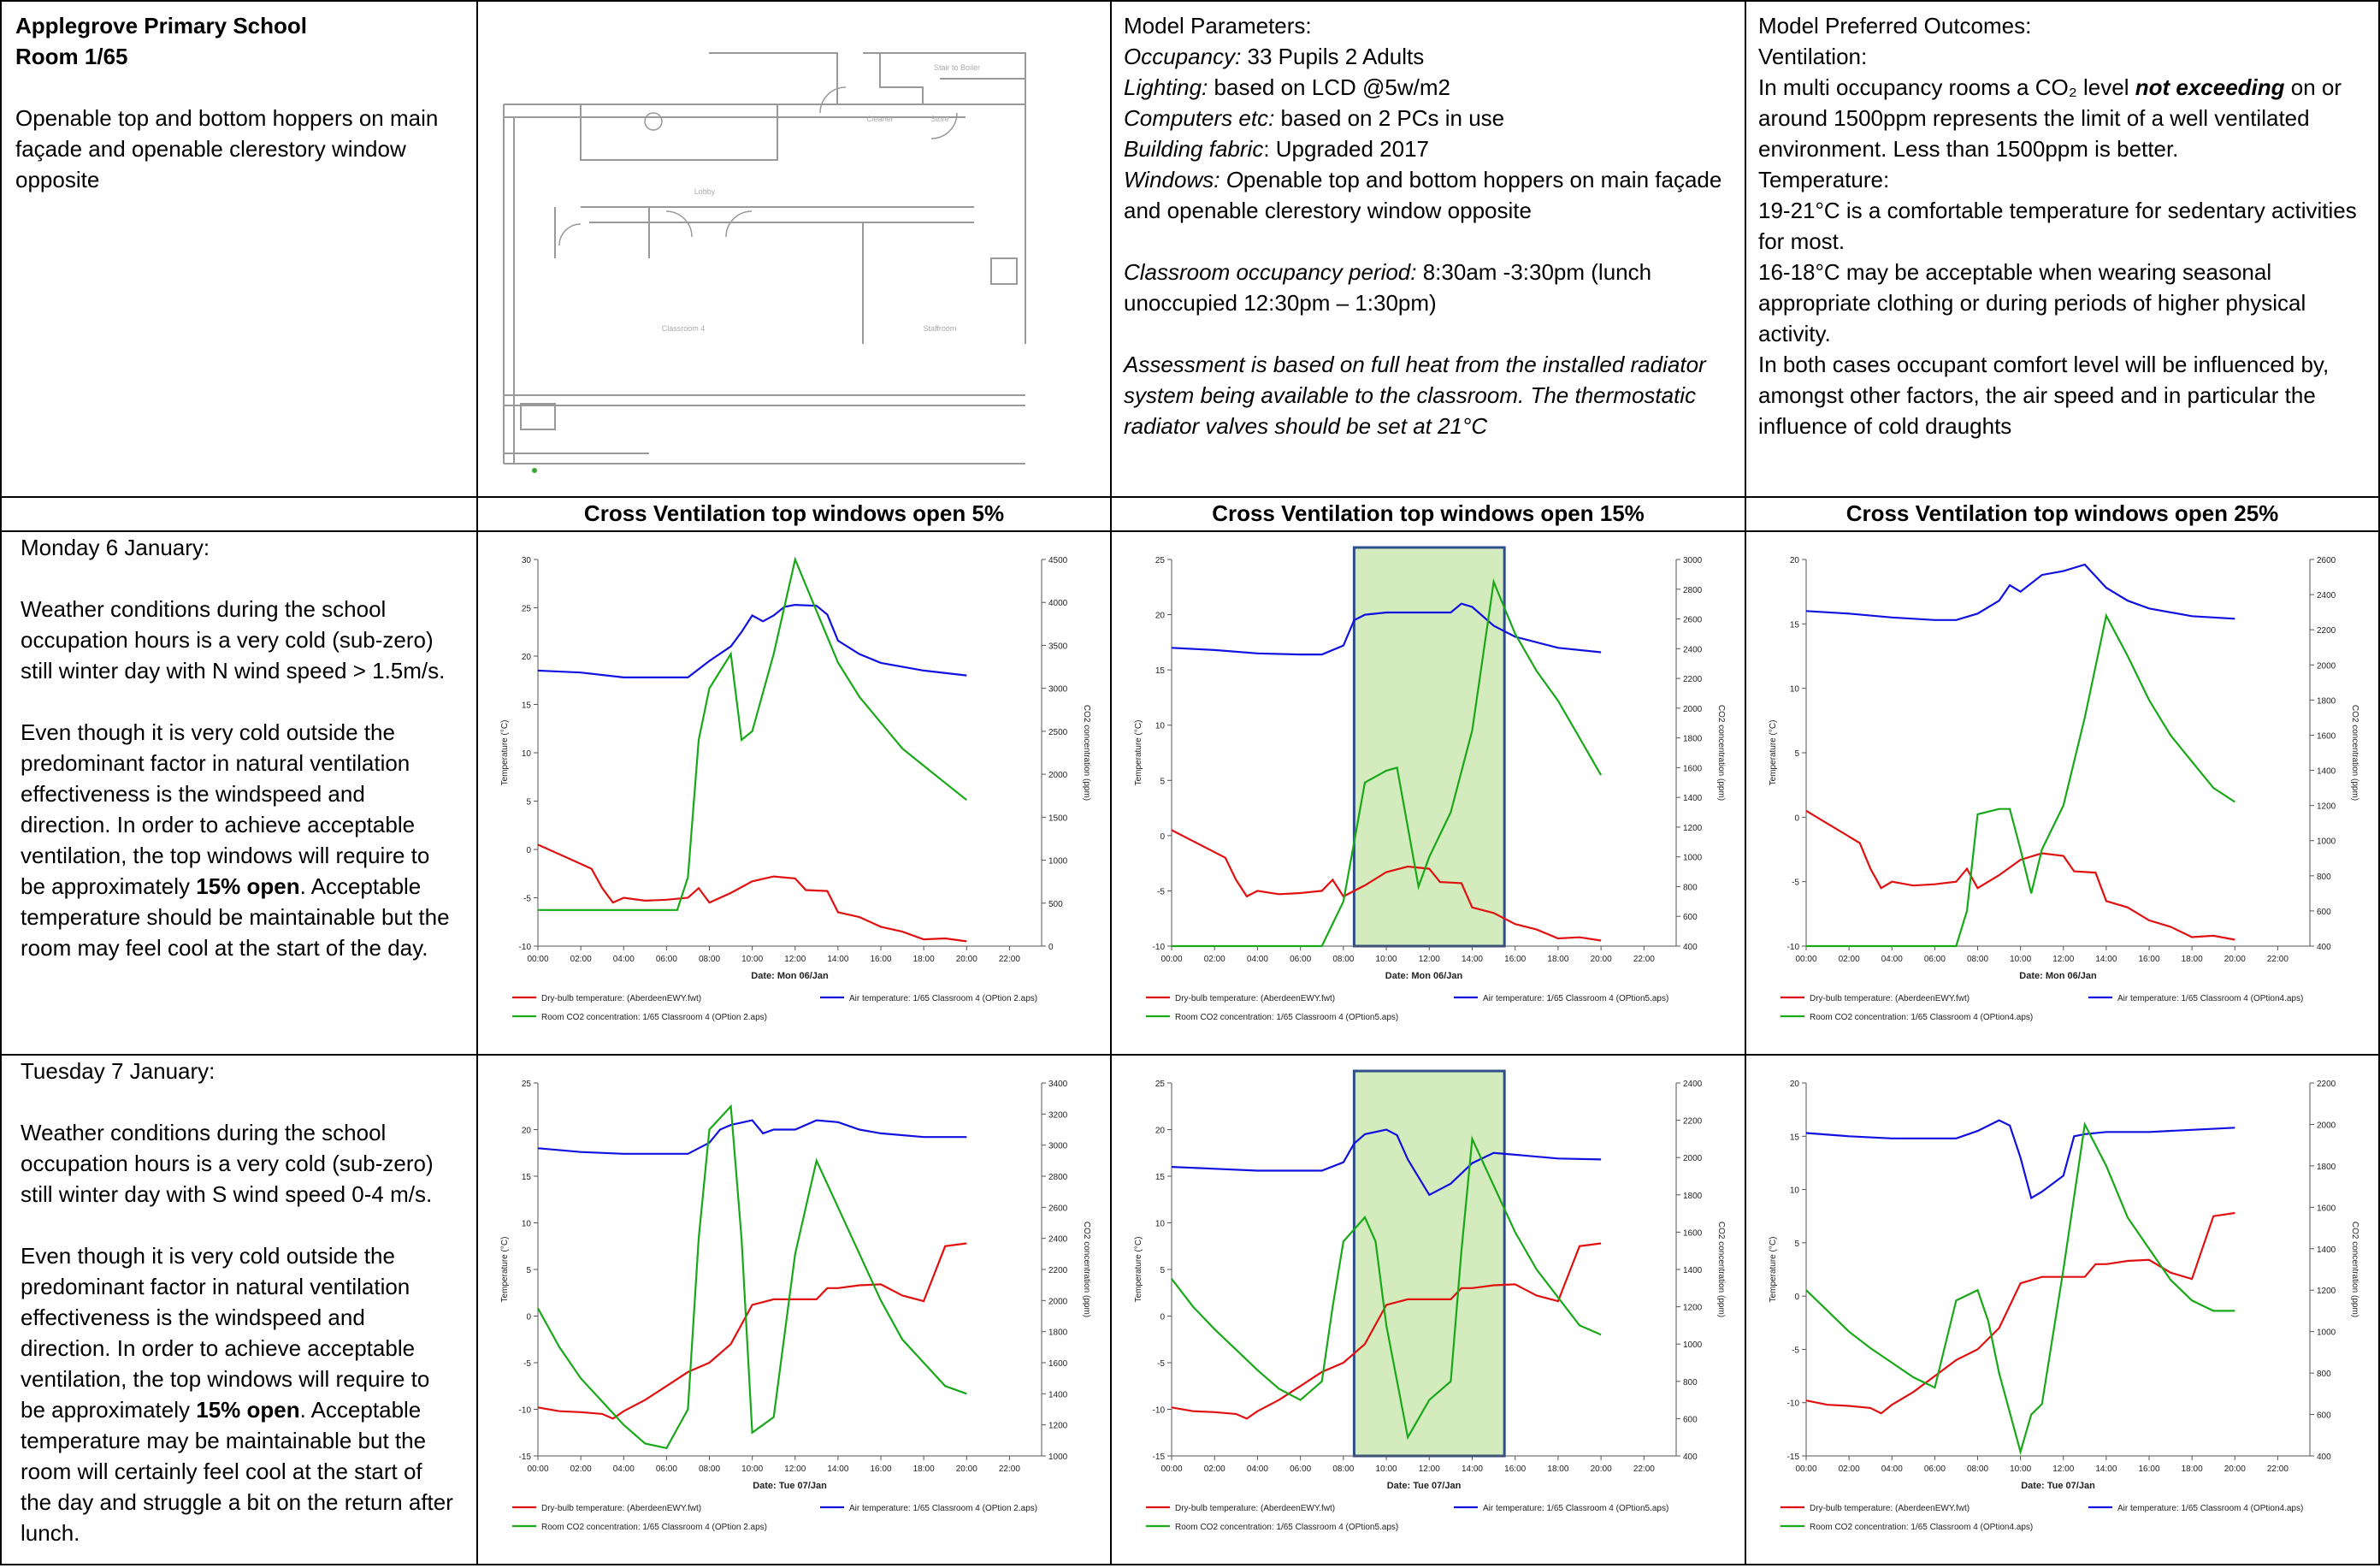 The width and height of the screenshot is (2380, 1568). I want to click on y2-tick-label: 1000, so click(1058, 1457).